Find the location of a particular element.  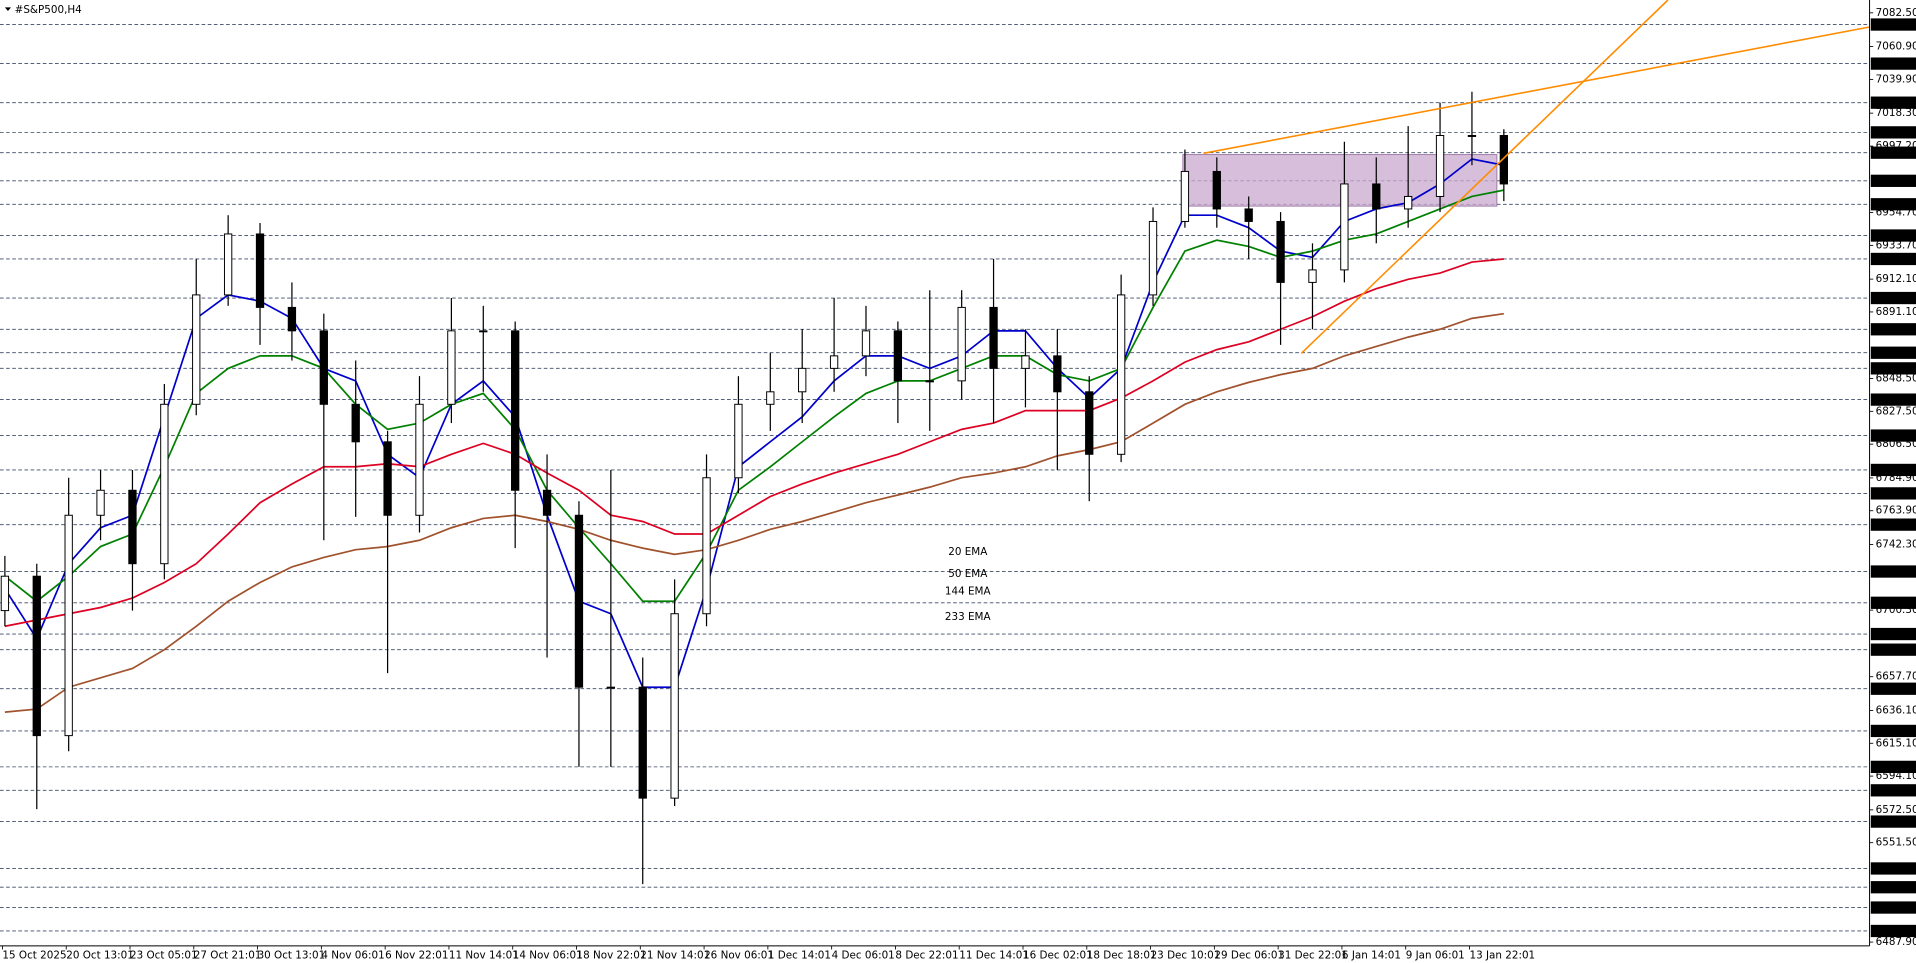

x-tick-label: 18 Dec 18:01 is located at coordinates (1122, 956).